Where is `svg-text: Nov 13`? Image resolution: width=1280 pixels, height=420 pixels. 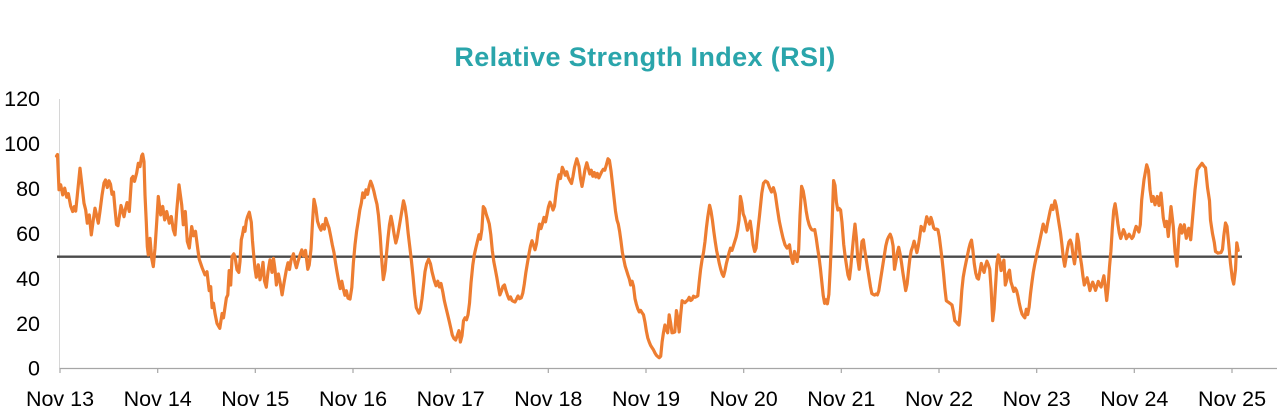 svg-text: Nov 13 is located at coordinates (60, 399).